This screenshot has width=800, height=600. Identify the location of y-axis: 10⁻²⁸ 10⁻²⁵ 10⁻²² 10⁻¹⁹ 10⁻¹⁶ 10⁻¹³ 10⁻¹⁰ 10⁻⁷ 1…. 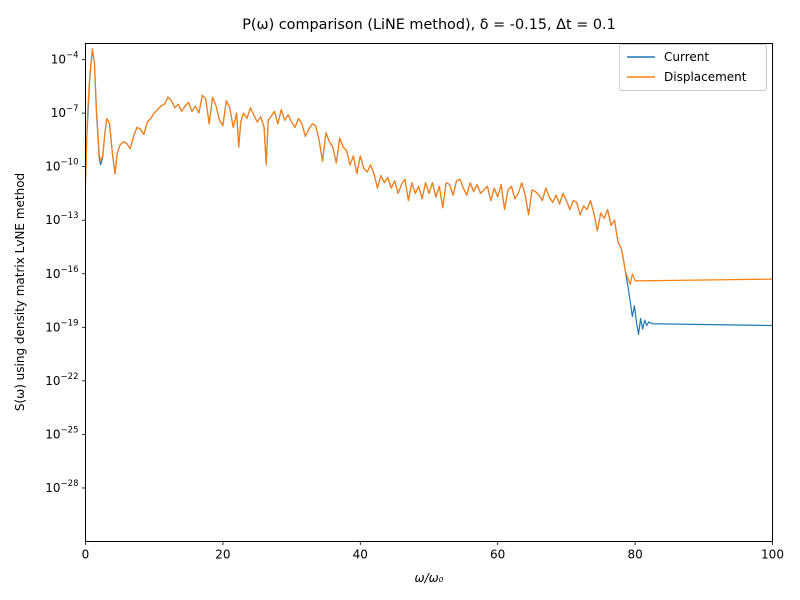
(65, 273).